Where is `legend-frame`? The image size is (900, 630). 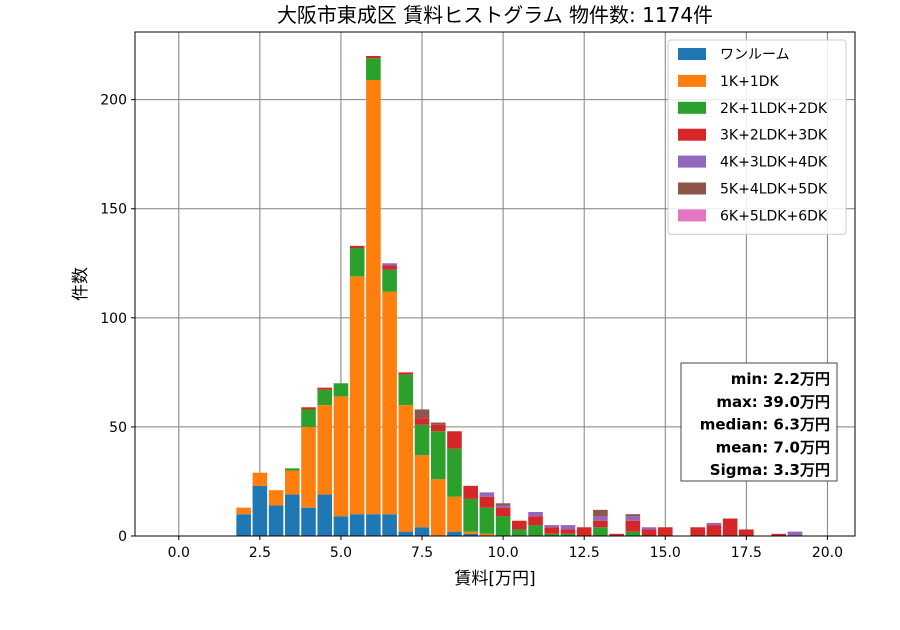 legend-frame is located at coordinates (757, 137).